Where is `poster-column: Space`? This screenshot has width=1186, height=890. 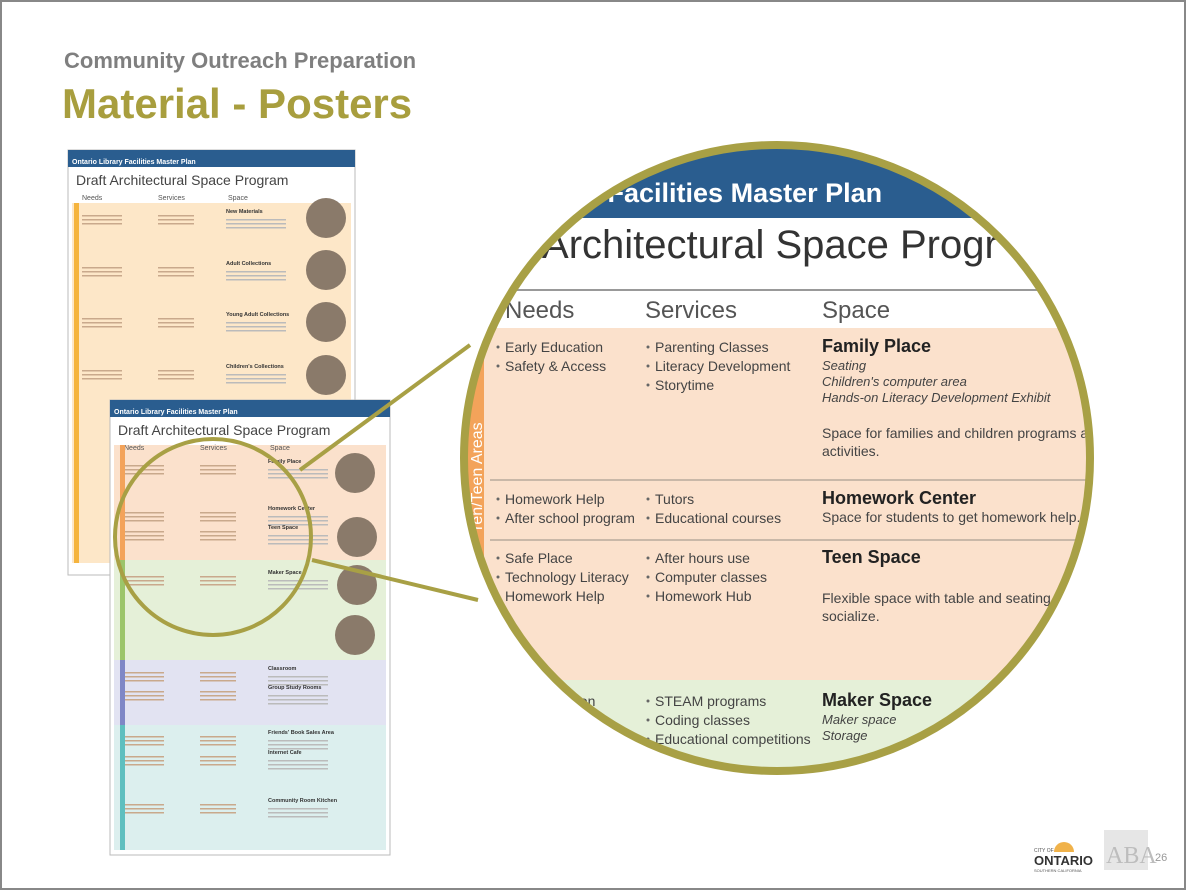 poster-column: Space is located at coordinates (280, 448).